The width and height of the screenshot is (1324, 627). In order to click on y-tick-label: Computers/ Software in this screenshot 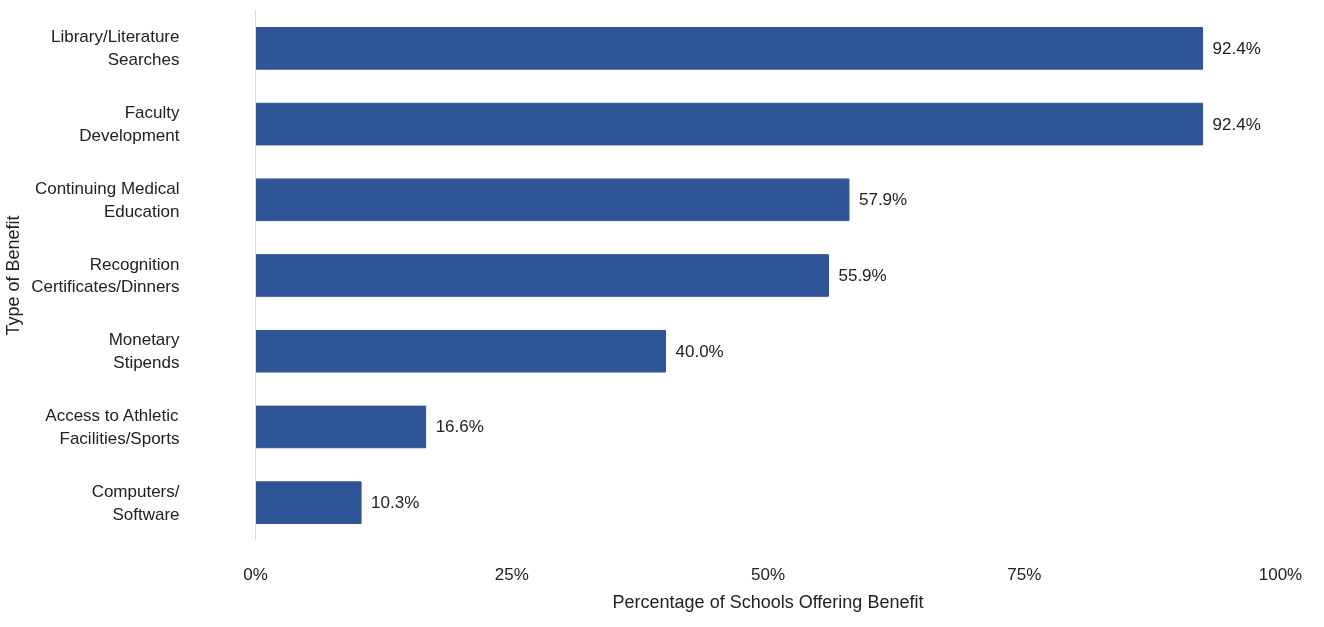, I will do `click(135, 502)`.